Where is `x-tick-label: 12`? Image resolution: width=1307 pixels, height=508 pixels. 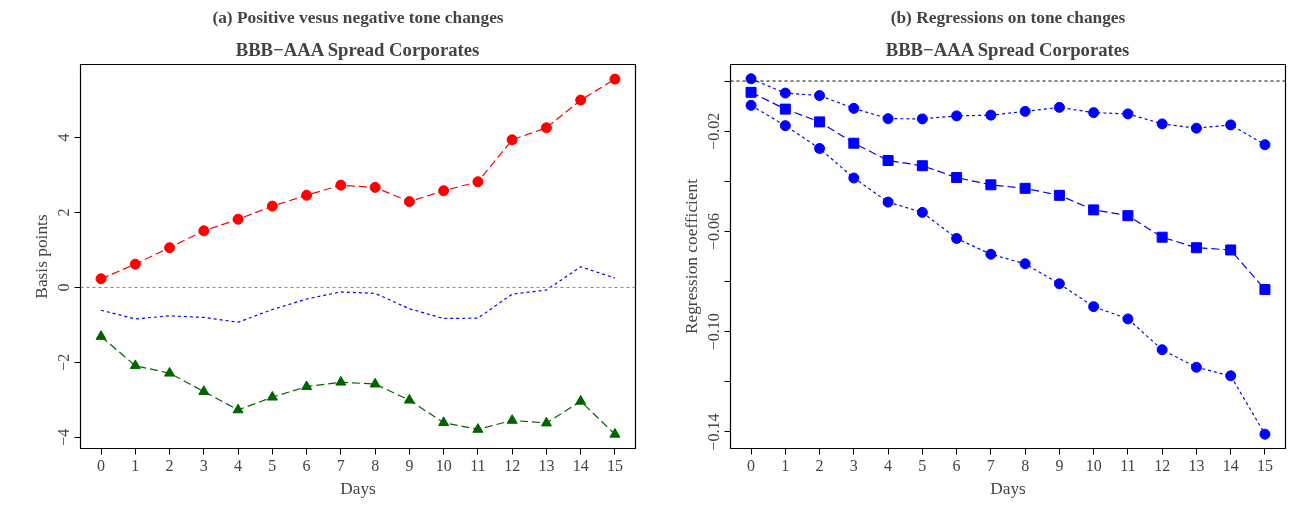
x-tick-label: 12 is located at coordinates (512, 465).